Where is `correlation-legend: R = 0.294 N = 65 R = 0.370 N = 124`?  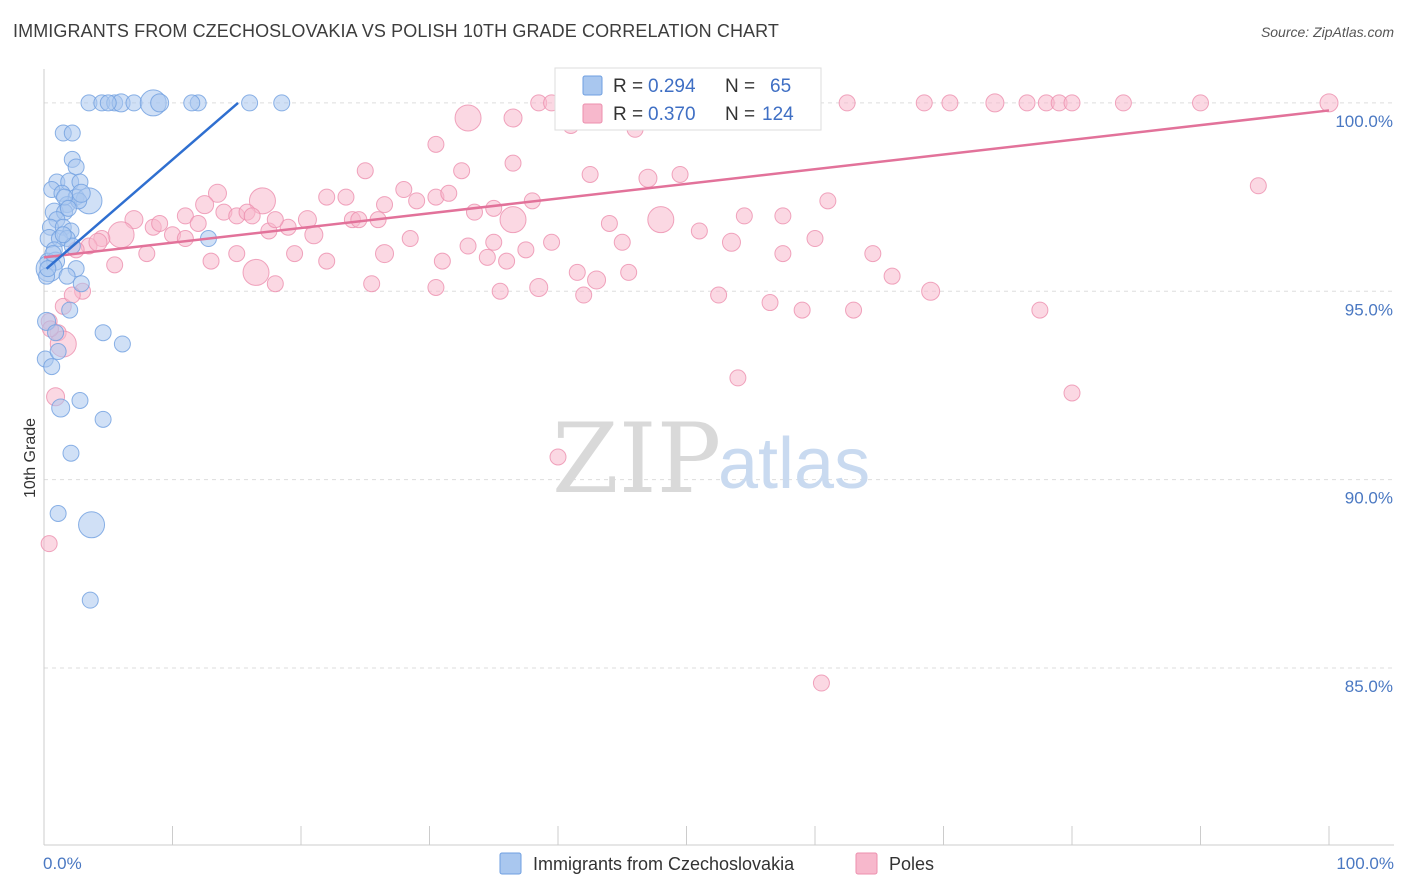
correlation-legend: R = 0.294 N = 65 R = 0.370 N = 124 is located at coordinates (688, 99).